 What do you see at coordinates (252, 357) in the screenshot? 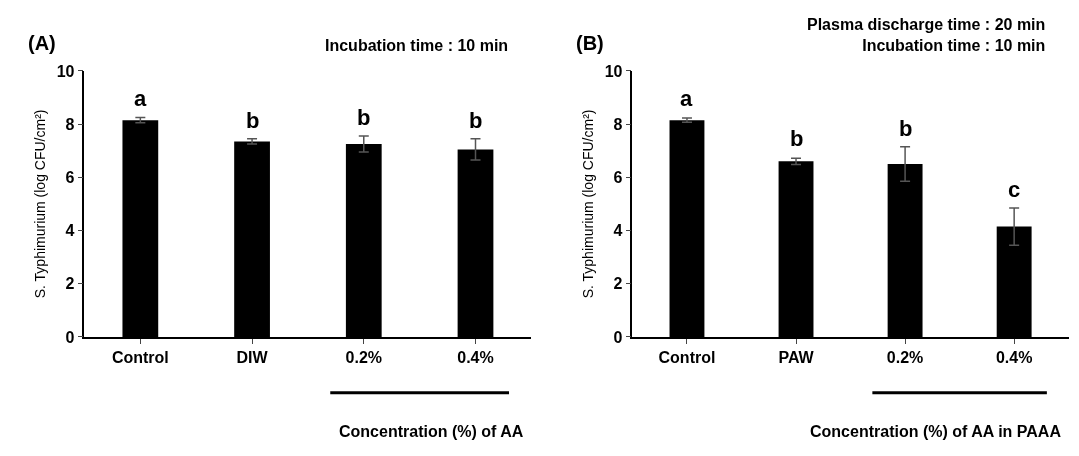
I see `x-tick-label: DIW` at bounding box center [252, 357].